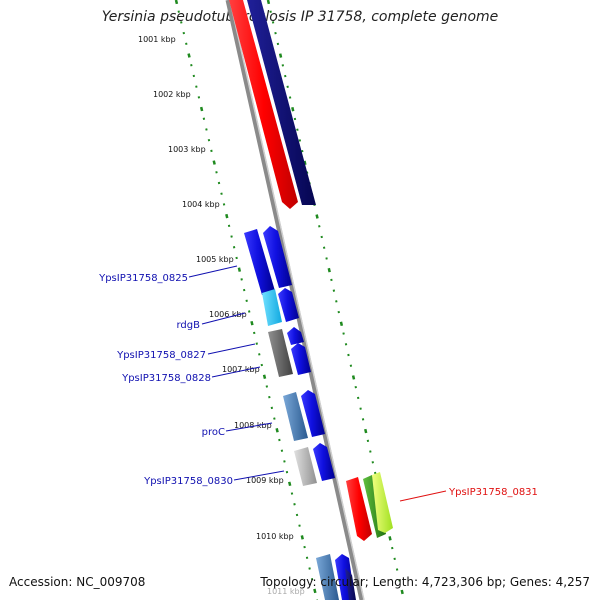 This screenshot has height=600, width=600. Describe the element at coordinates (382, 502) in the screenshot. I see `gene-lime` at that location.